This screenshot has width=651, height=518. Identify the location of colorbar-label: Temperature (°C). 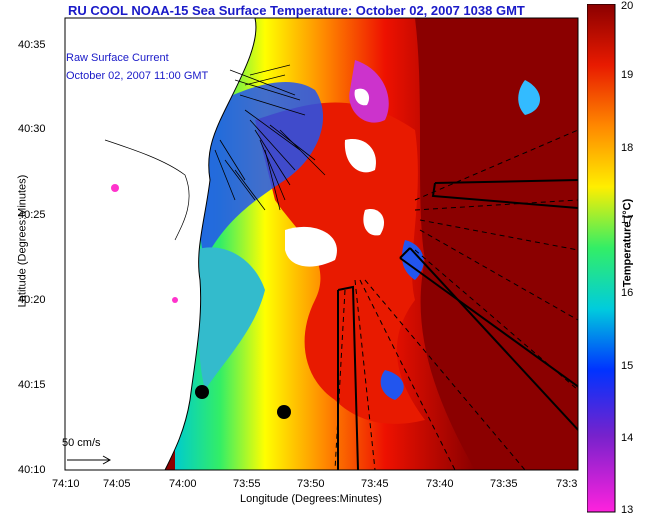
(627, 243).